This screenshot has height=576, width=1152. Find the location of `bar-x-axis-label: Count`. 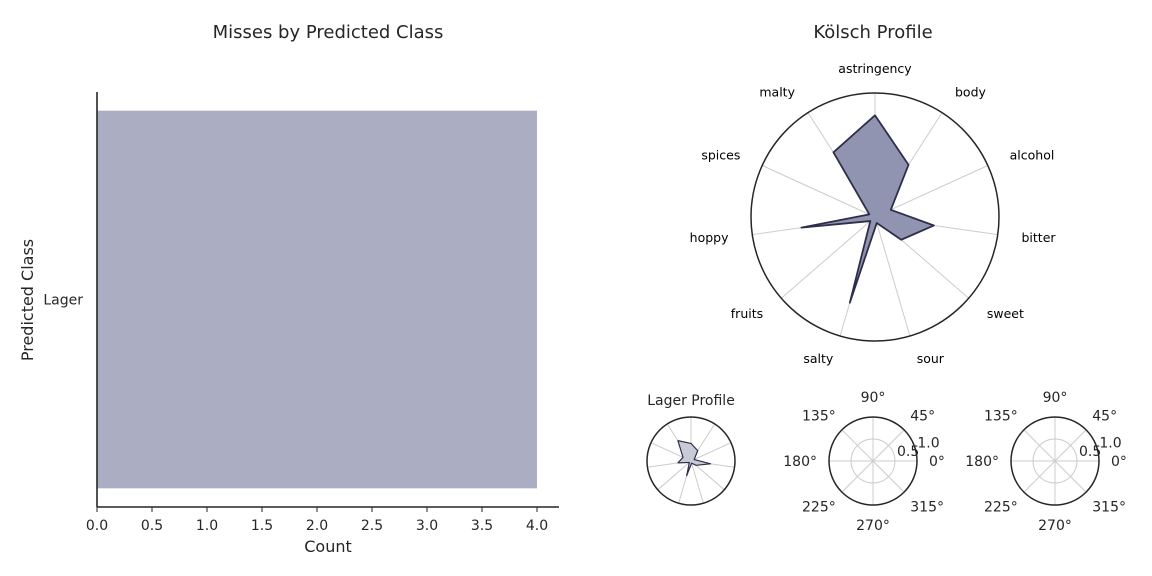

bar-x-axis-label: Count is located at coordinates (328, 546).